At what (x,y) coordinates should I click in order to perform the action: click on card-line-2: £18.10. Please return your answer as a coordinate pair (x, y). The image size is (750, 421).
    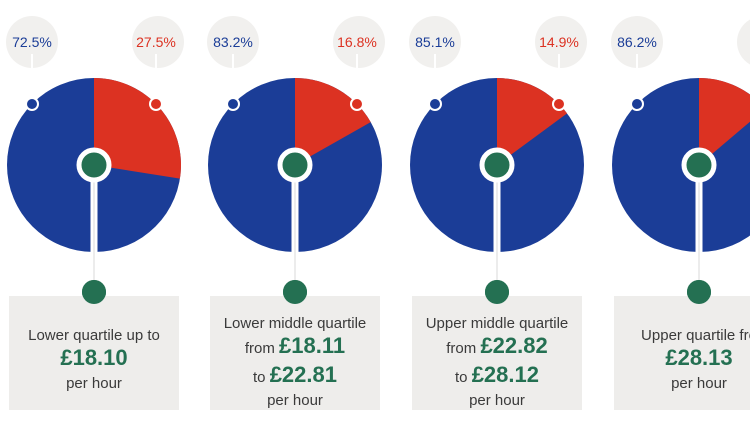
    Looking at the image, I should click on (94, 359).